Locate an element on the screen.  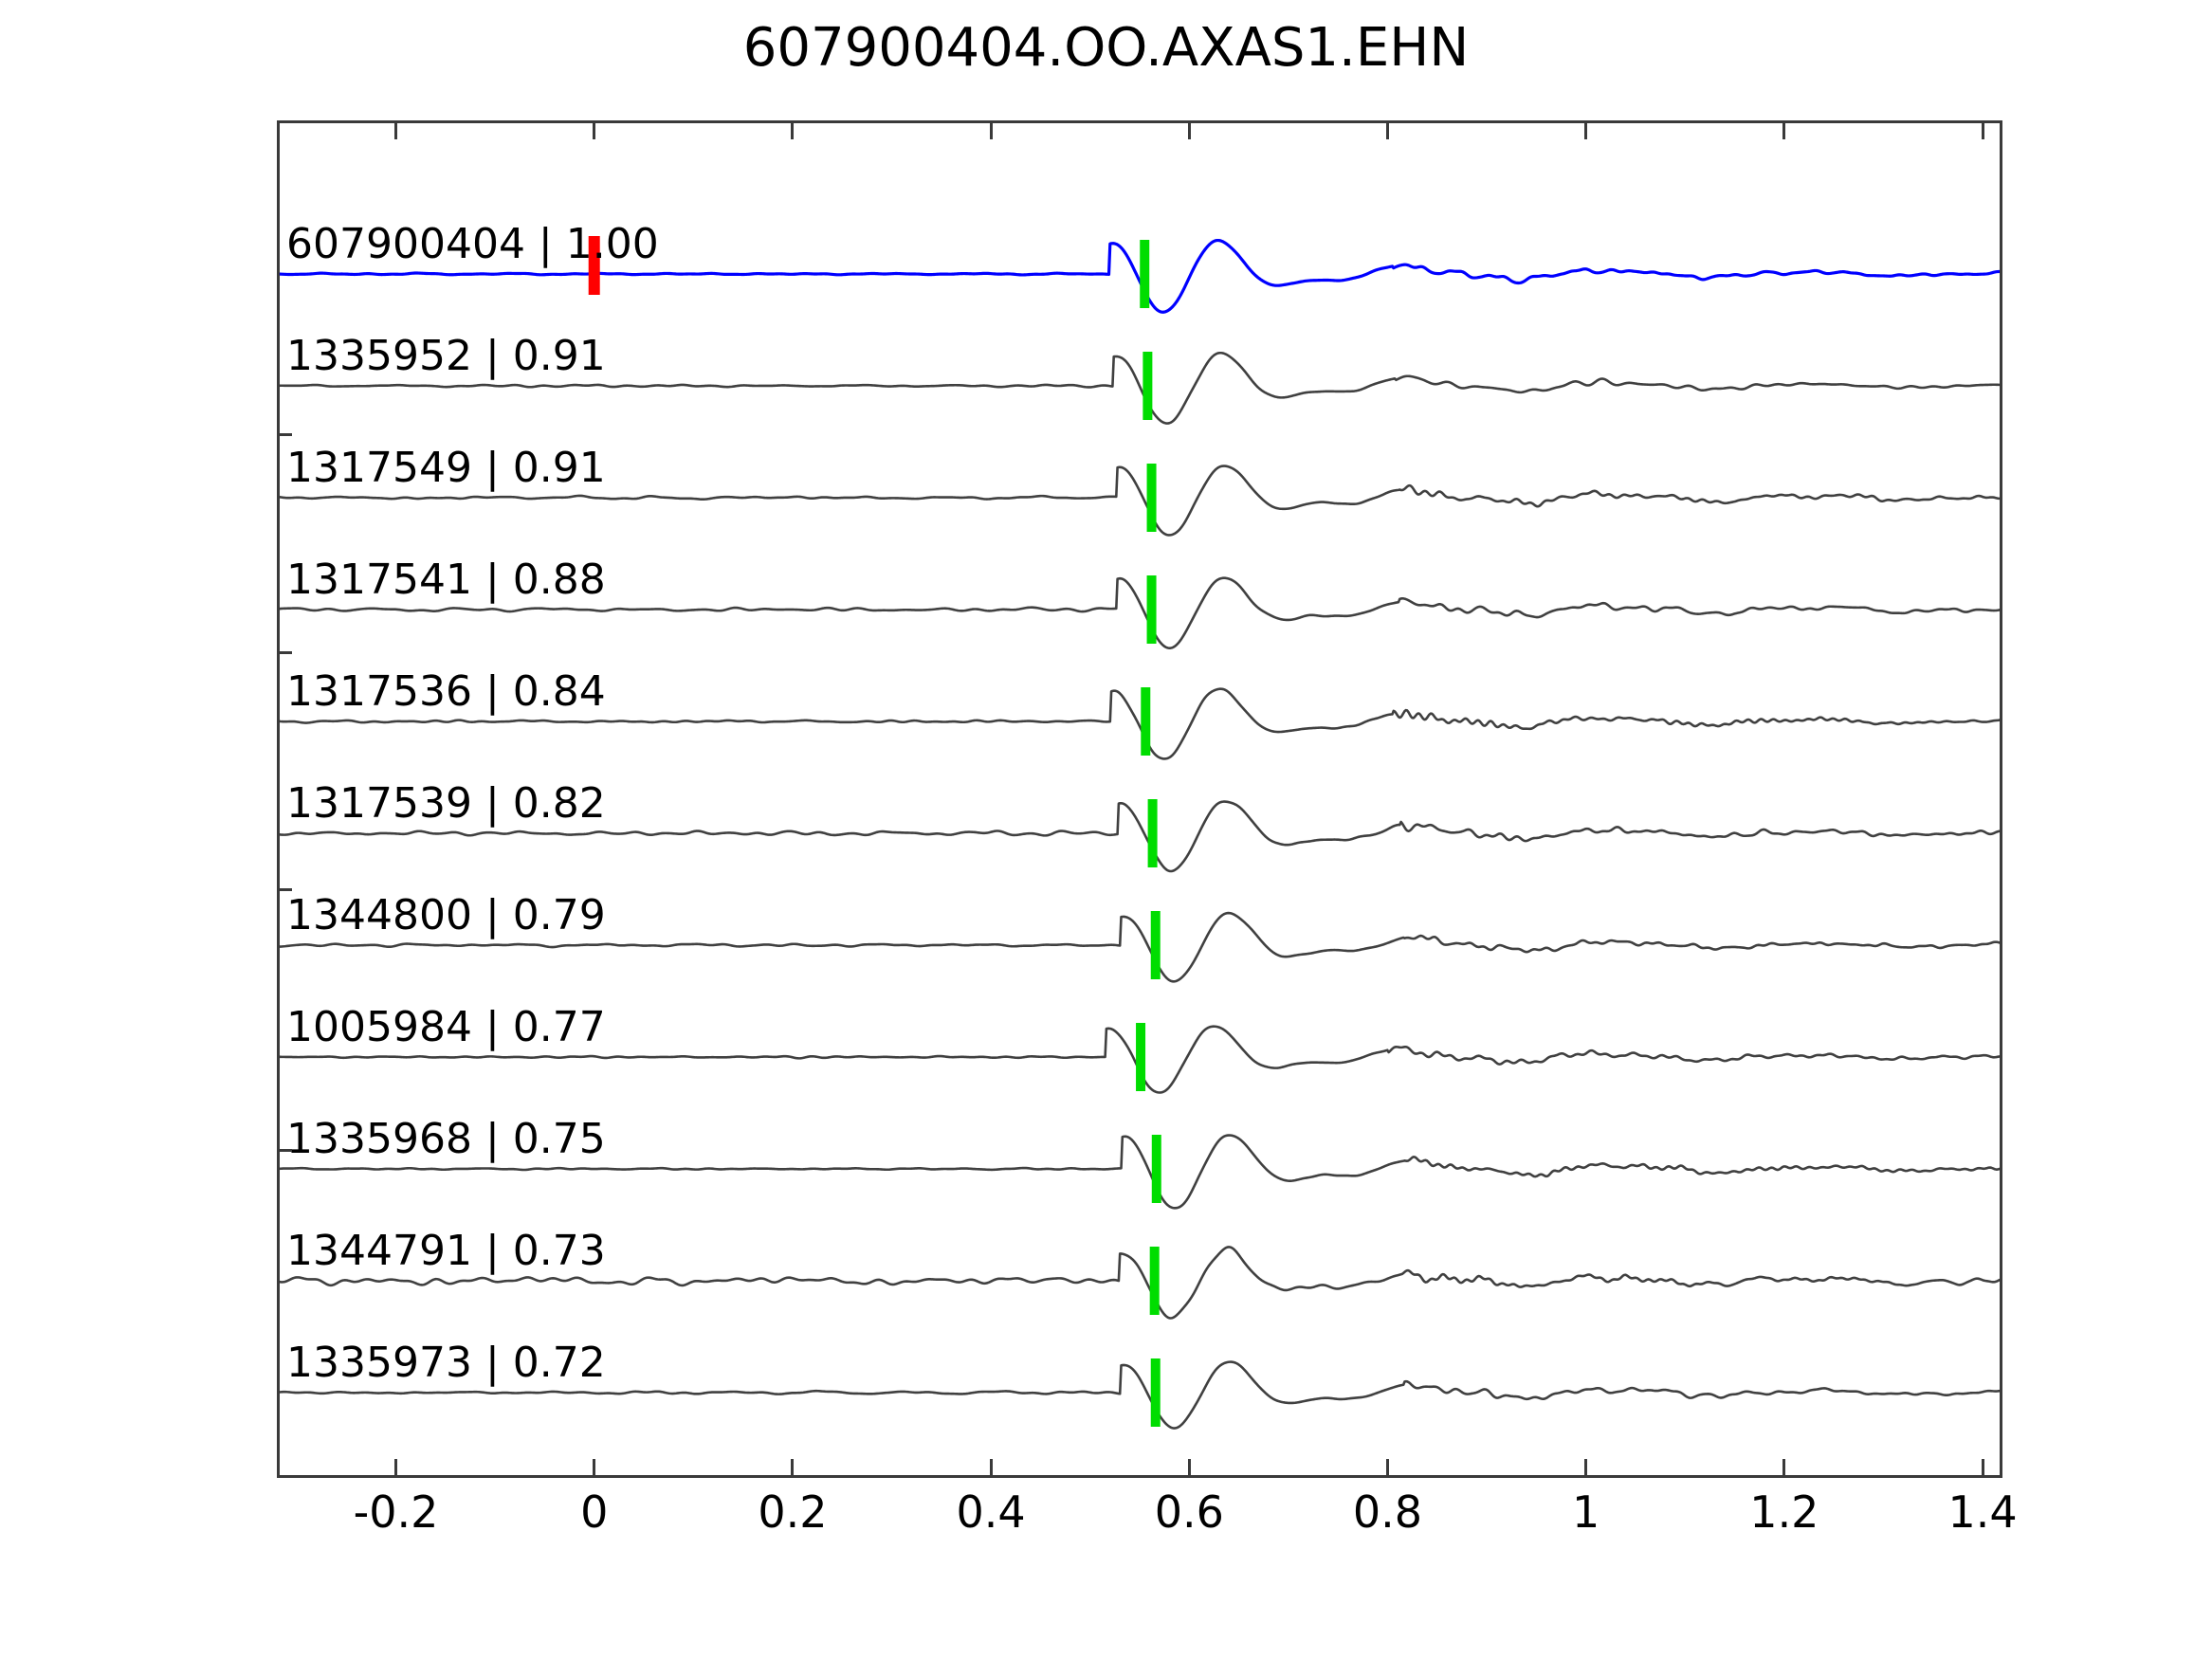
x-axis-tick-labels: -0.2 0 0.2 0.4 0.6 0.8 1 1.2 1.4 is located at coordinates (1147, 1519).